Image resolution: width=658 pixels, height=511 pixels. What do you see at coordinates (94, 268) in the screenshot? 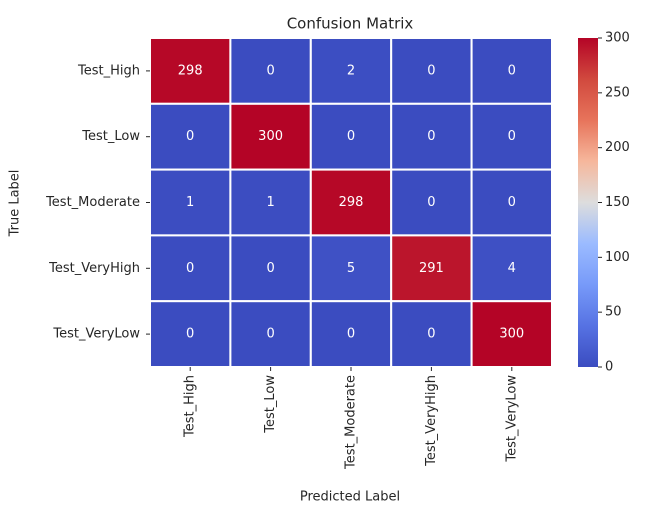
I see `y-tick-label: Test_VeryHigh` at bounding box center [94, 268].